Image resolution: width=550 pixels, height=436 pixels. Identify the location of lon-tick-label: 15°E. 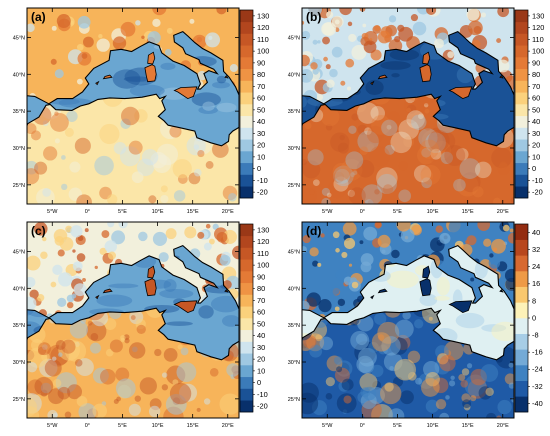
(193, 212).